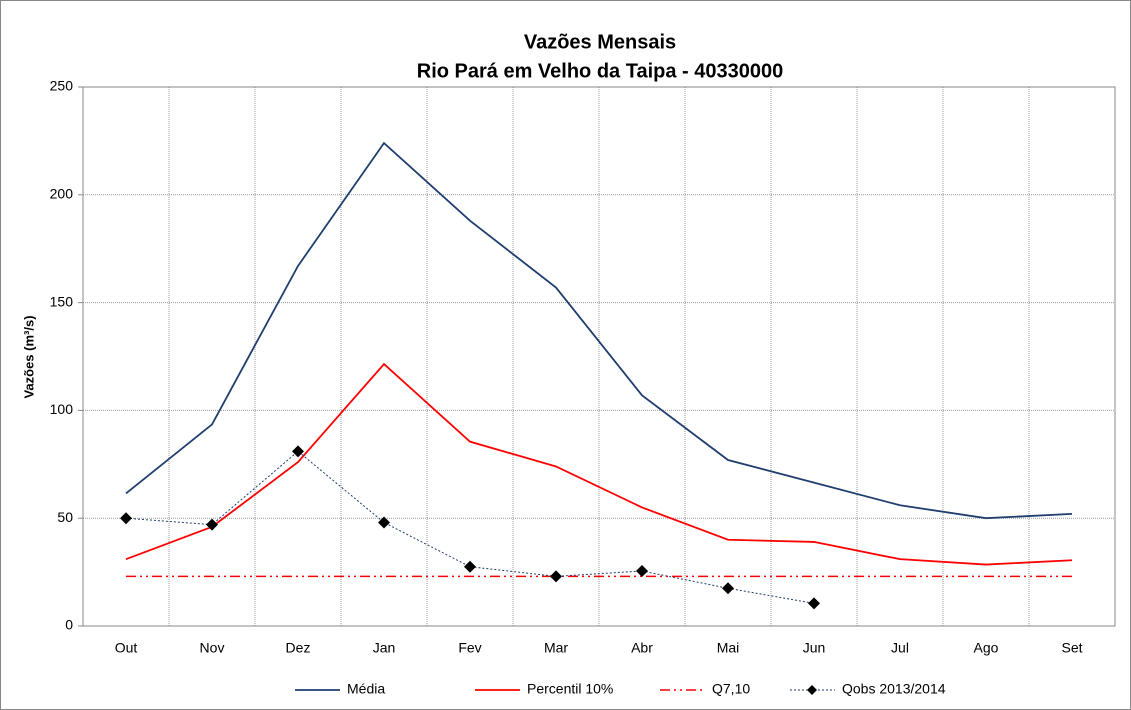 This screenshot has height=710, width=1131. What do you see at coordinates (384, 648) in the screenshot?
I see `x-tick-label: Jan` at bounding box center [384, 648].